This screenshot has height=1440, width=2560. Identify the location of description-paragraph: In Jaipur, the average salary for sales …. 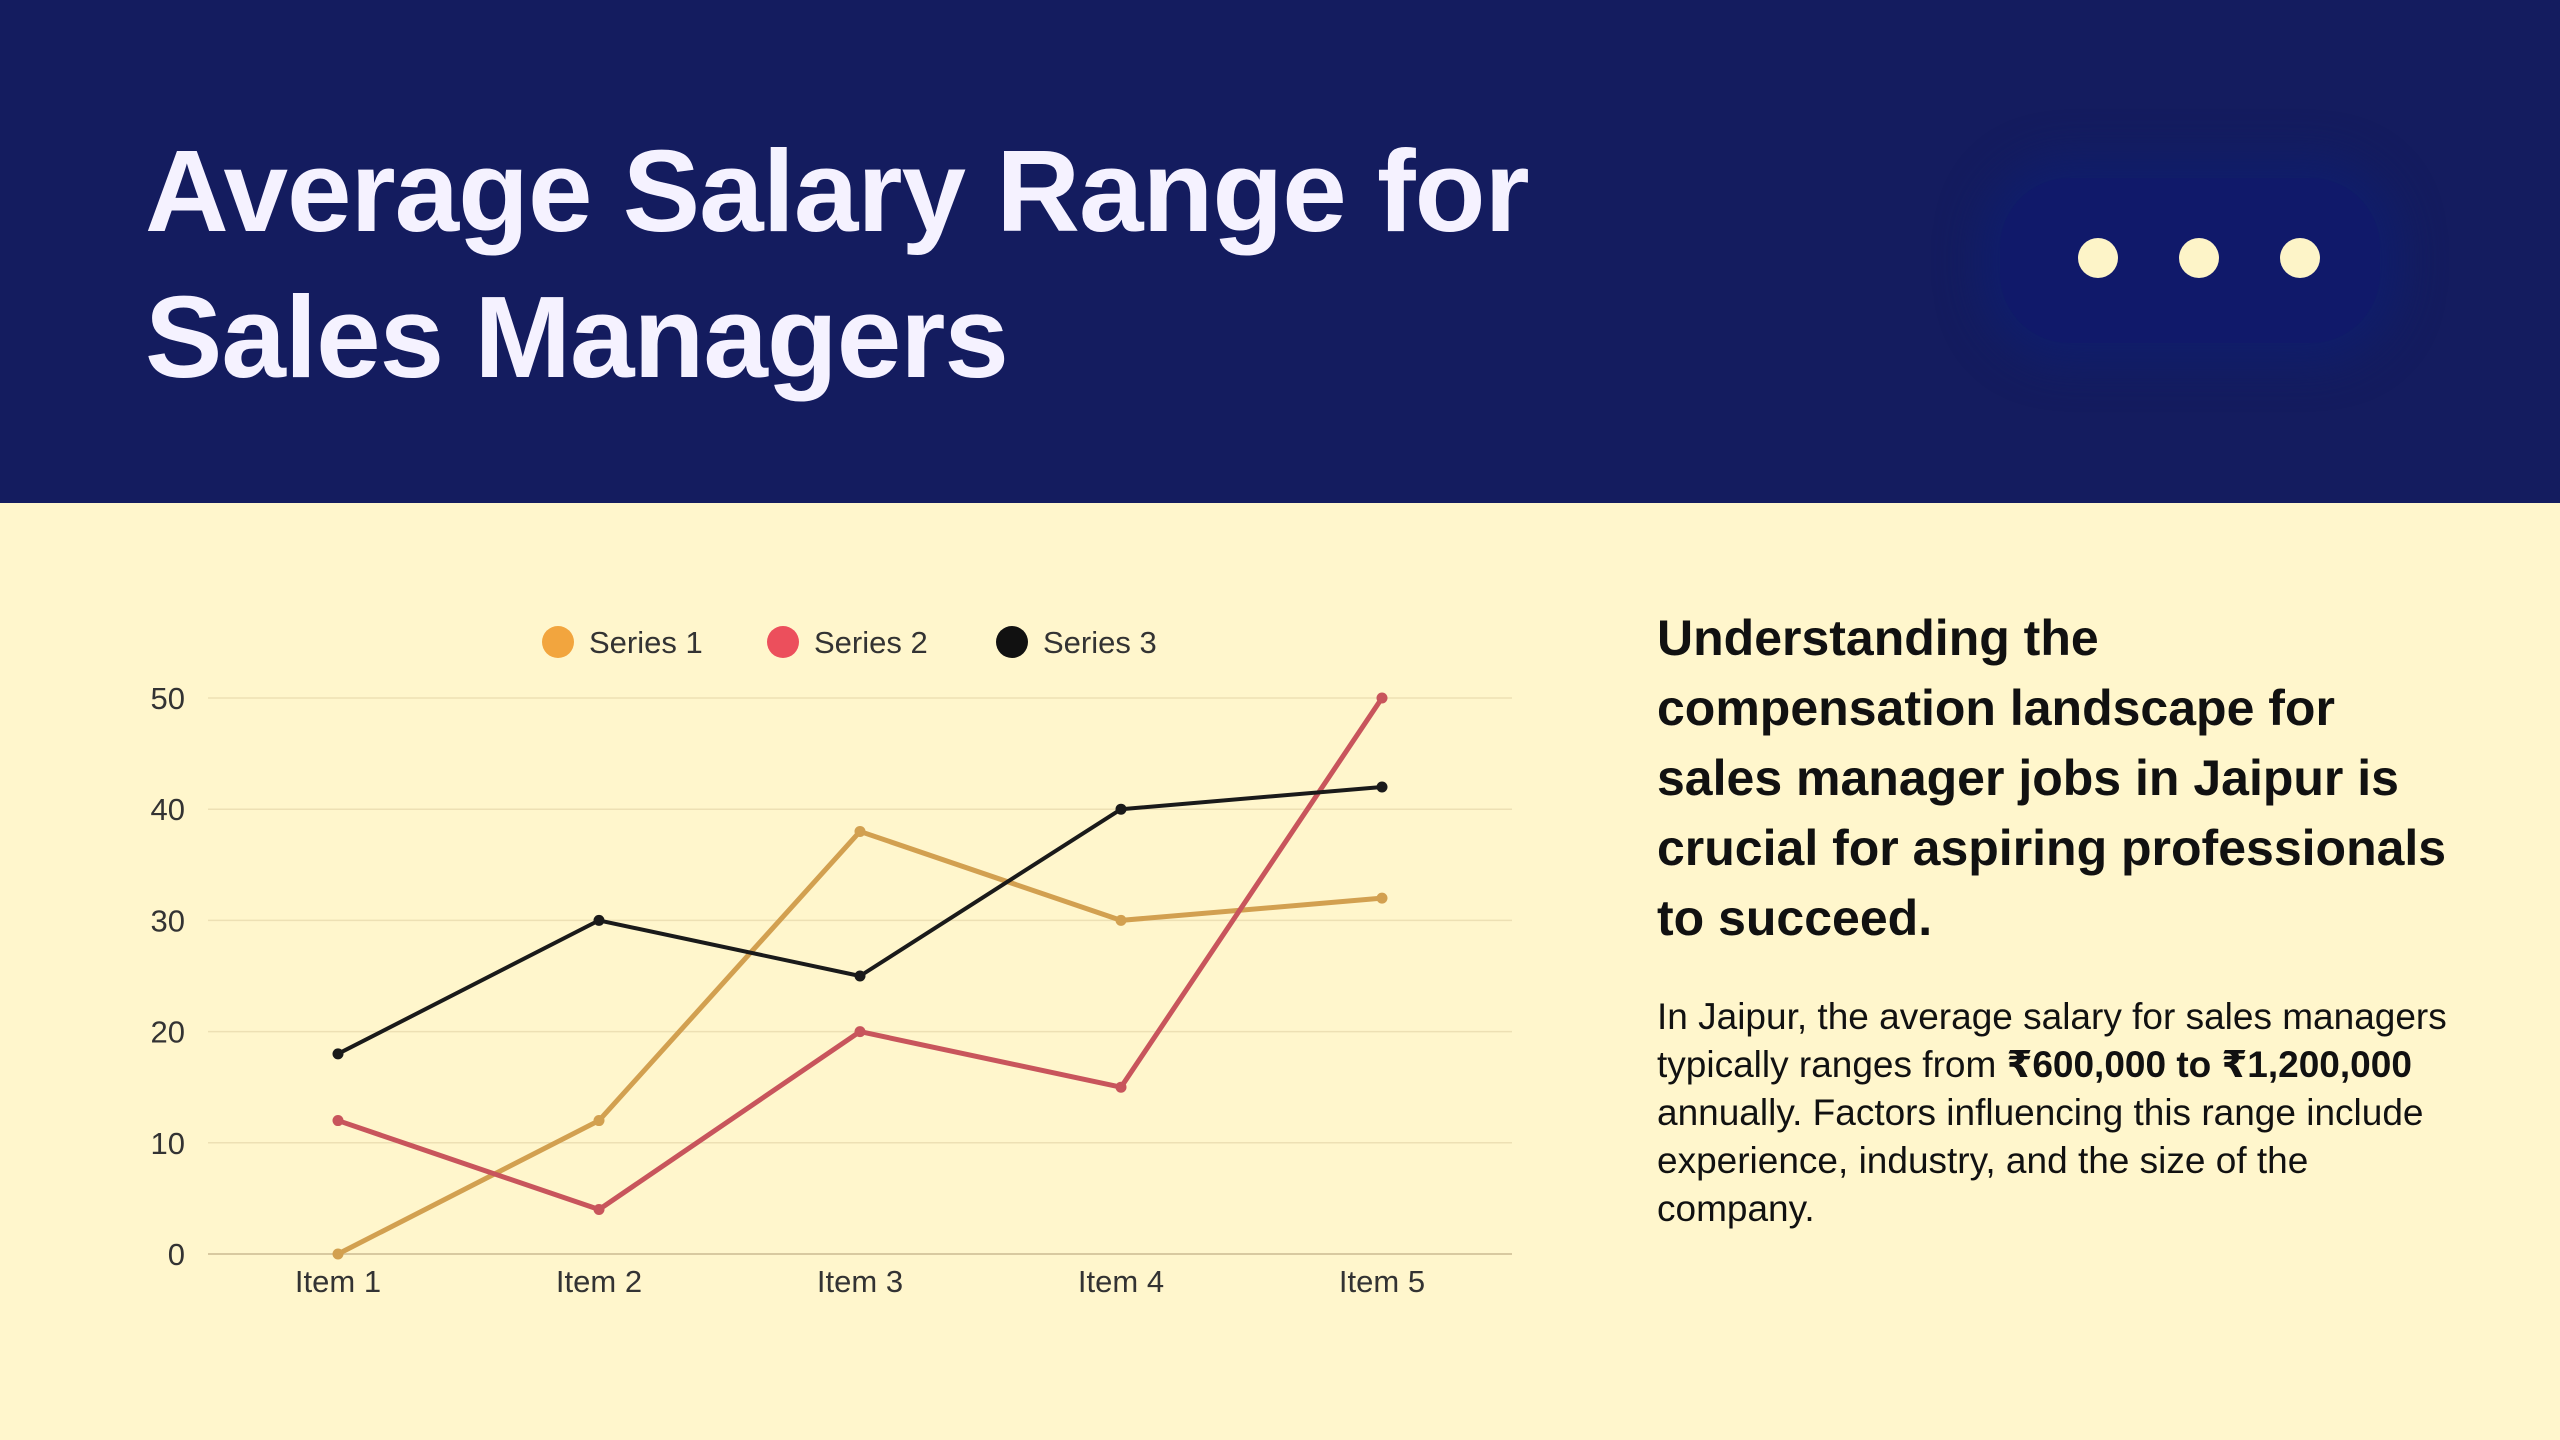
(2052, 1113).